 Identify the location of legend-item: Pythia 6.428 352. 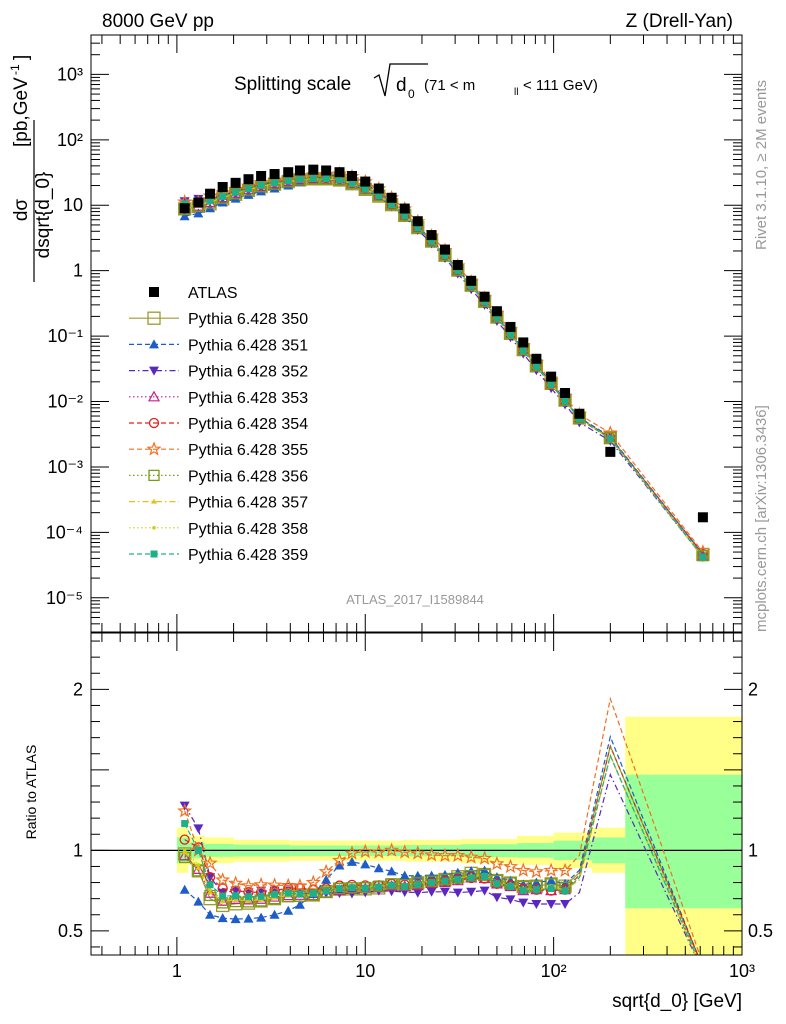
(218, 372).